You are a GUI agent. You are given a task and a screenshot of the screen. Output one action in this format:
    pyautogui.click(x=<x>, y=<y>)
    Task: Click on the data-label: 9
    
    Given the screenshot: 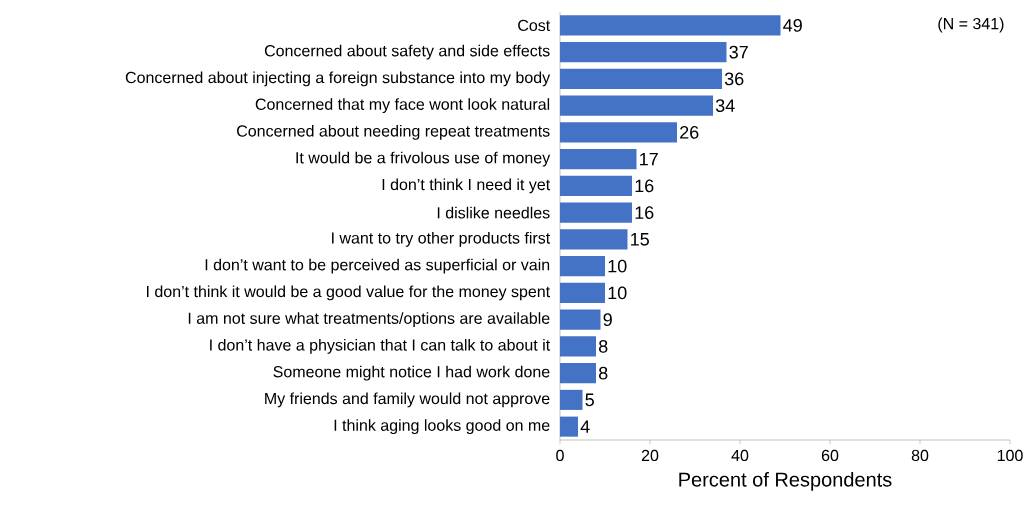 What is the action you would take?
    pyautogui.click(x=607, y=319)
    